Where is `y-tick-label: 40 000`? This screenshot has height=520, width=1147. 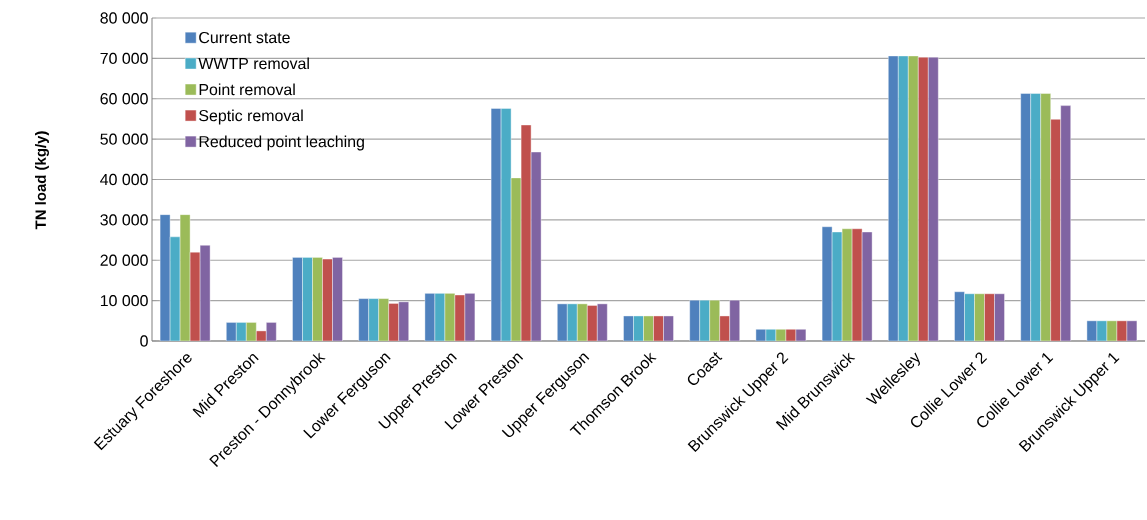 y-tick-label: 40 000 is located at coordinates (124, 179).